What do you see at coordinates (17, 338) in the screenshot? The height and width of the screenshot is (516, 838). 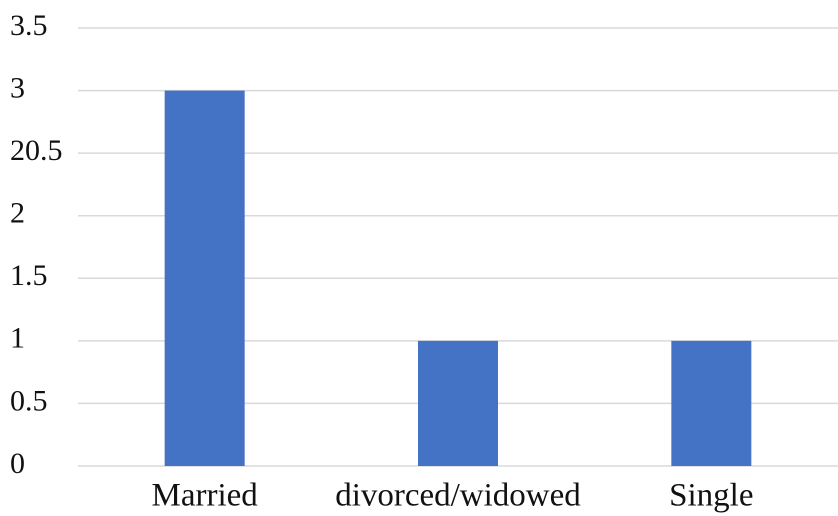 I see `y-tick-label: 1` at bounding box center [17, 338].